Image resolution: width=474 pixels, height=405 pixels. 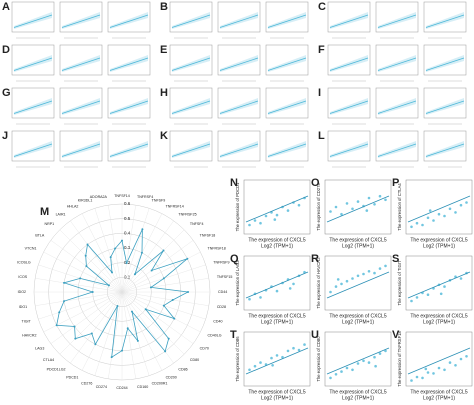 What do you see at coordinates (29, 336) in the screenshot?
I see `gene-label: HAVCR2` at bounding box center [29, 336].